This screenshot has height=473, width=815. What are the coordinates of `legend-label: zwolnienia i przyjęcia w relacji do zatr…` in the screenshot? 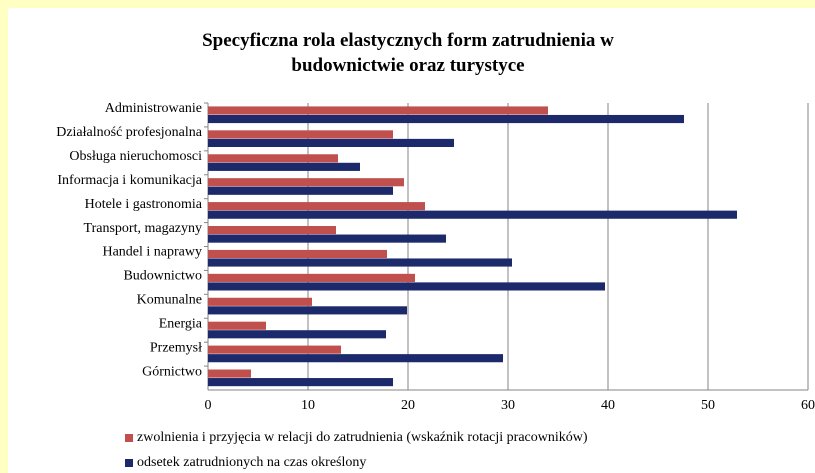 It's located at (362, 437).